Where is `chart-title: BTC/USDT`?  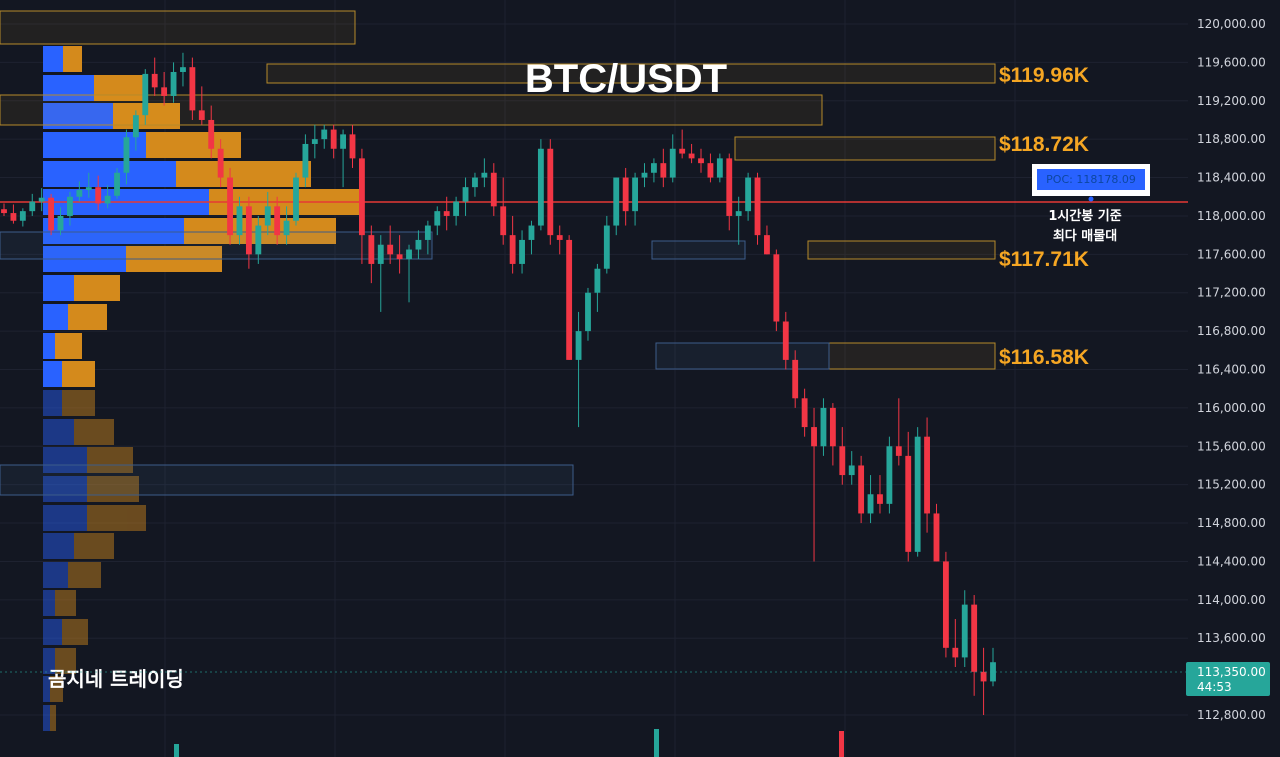 chart-title: BTC/USDT is located at coordinates (626, 79).